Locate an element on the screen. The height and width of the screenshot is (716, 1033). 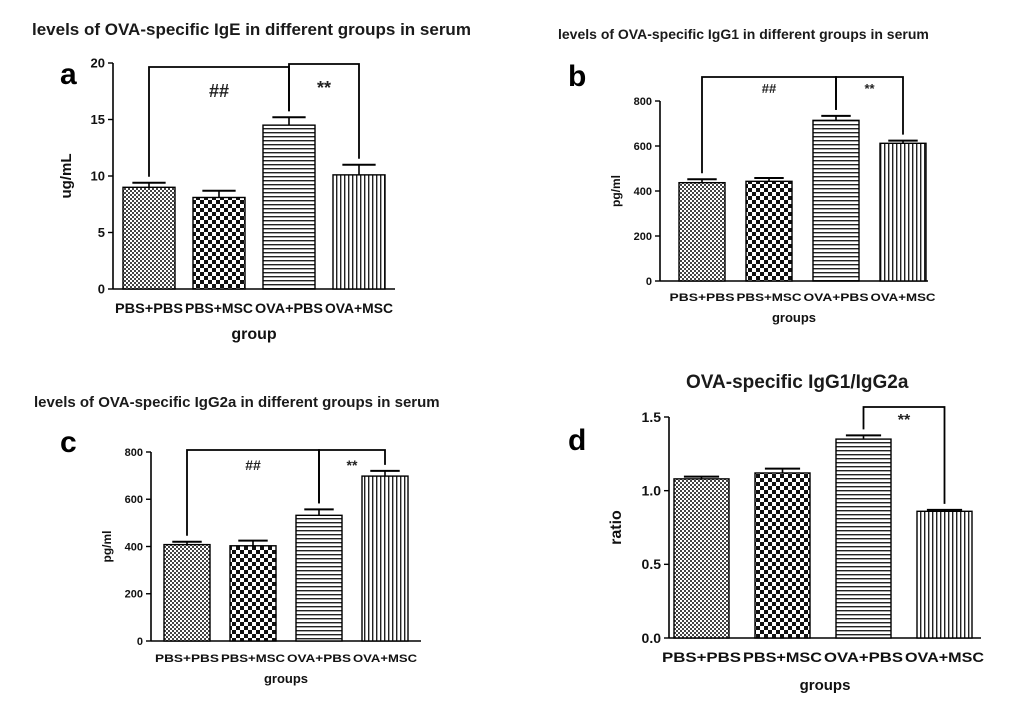
y-axis-label: ratio is located at coordinates (616, 527).